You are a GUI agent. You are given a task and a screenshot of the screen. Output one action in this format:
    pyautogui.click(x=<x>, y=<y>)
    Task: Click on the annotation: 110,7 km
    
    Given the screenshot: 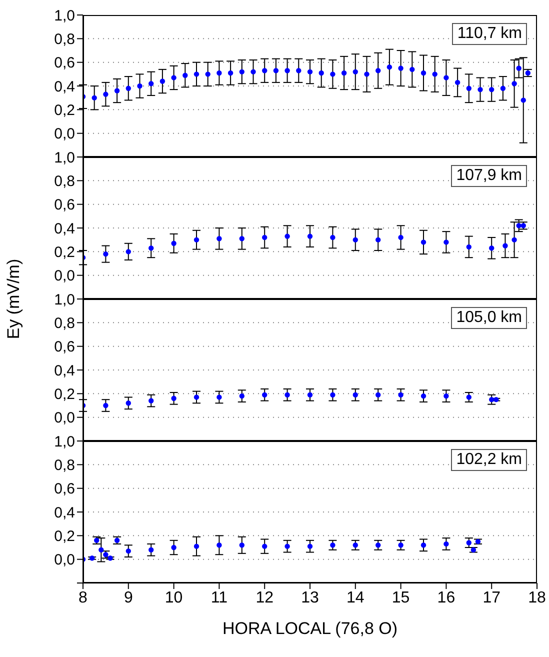 What is the action you would take?
    pyautogui.click(x=489, y=34)
    